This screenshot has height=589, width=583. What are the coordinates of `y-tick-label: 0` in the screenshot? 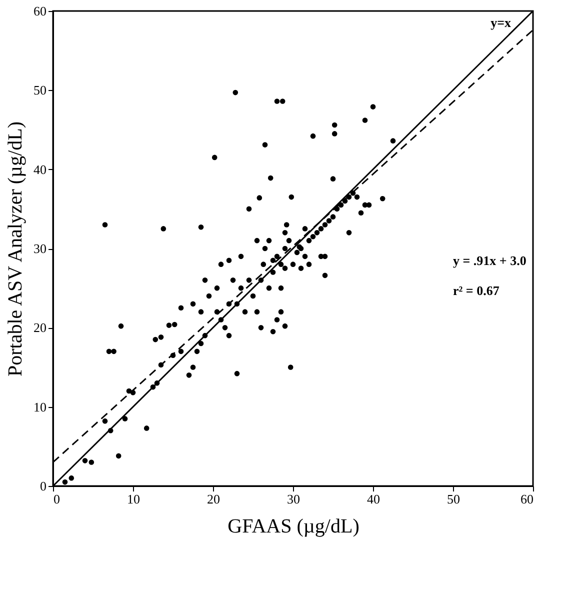 It's located at (43, 486).